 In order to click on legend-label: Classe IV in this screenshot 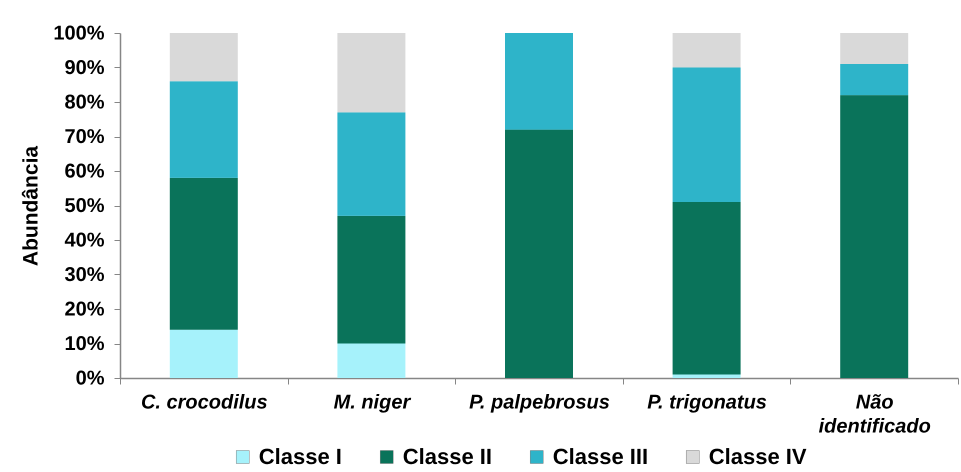, I will do `click(757, 456)`.